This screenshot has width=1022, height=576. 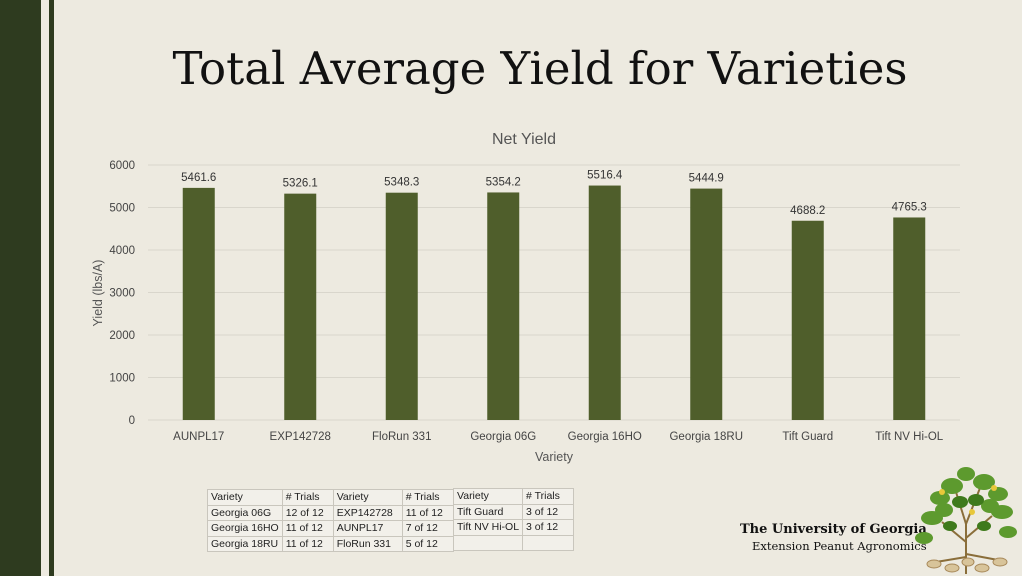 I want to click on x-tick-label: FloRun 331, so click(x=401, y=437).